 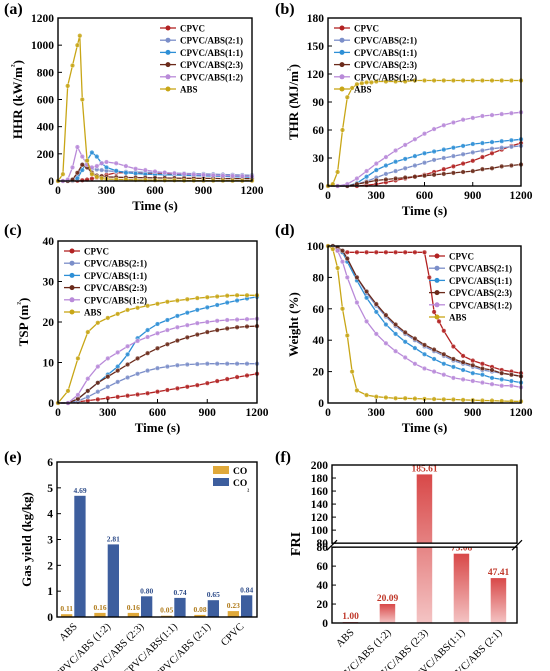 What do you see at coordinates (50, 592) in the screenshot?
I see `y-tick-label: 1` at bounding box center [50, 592].